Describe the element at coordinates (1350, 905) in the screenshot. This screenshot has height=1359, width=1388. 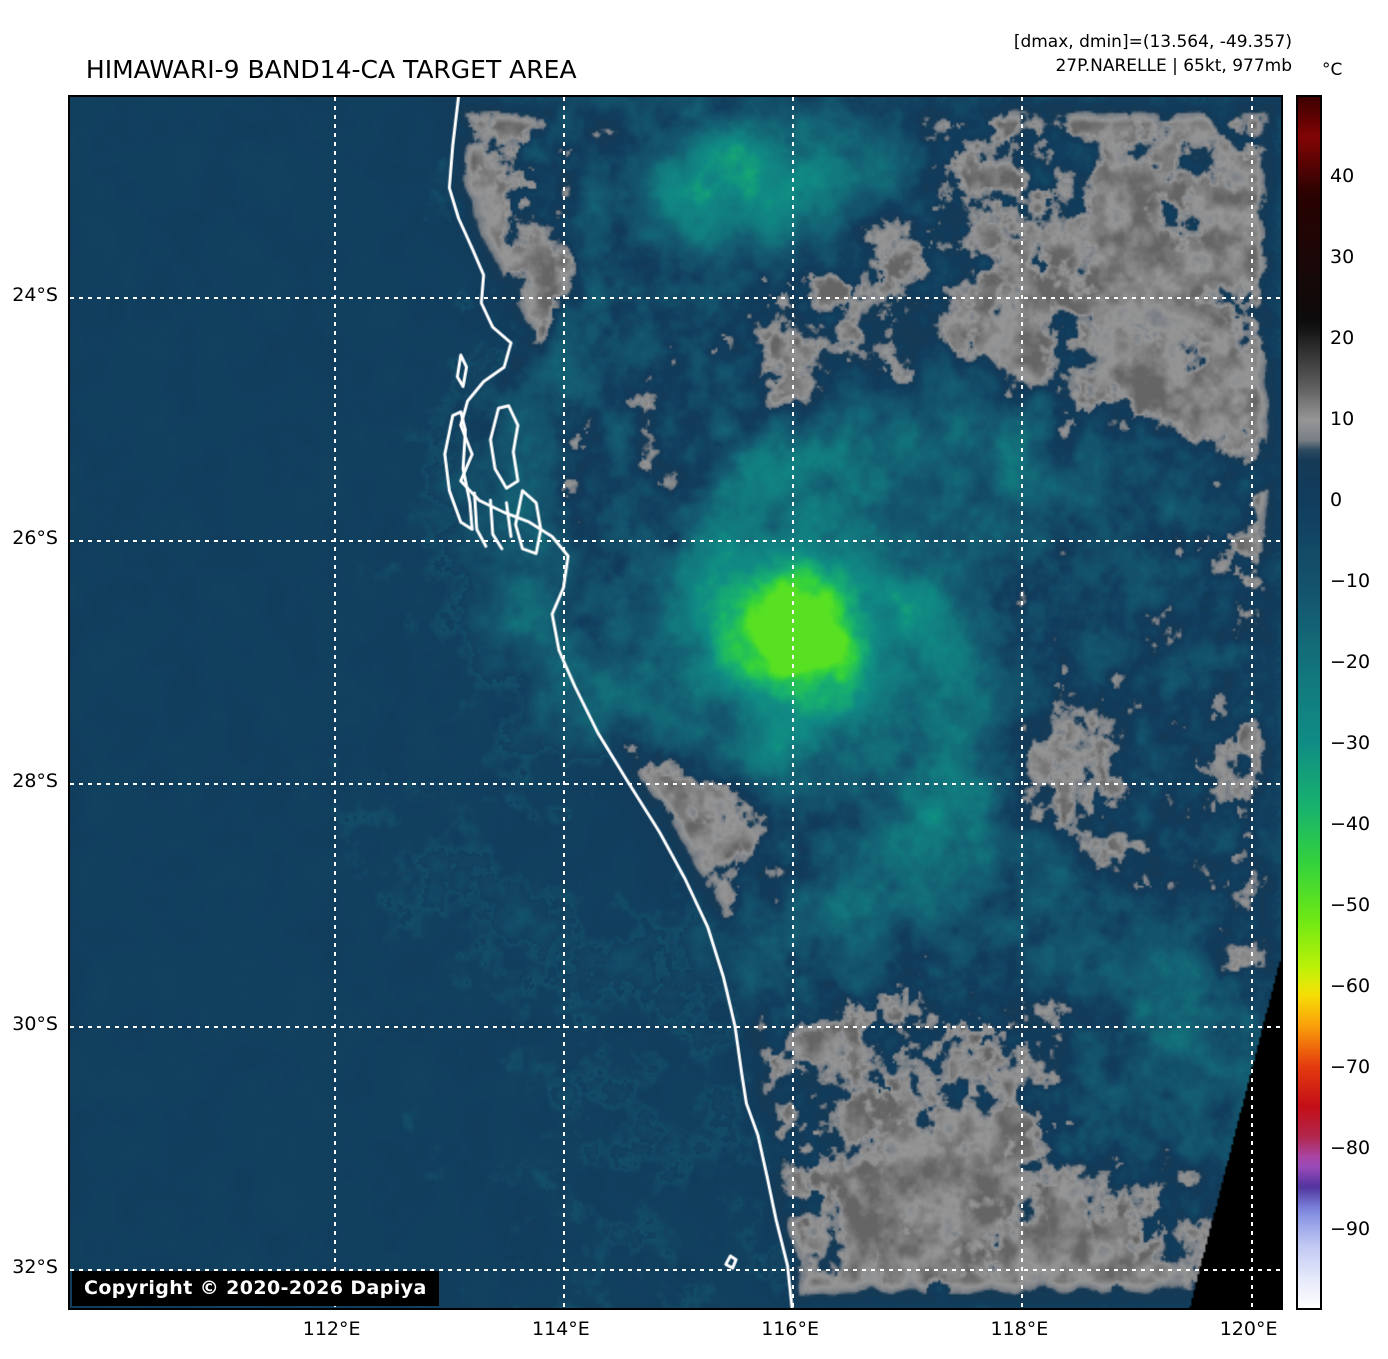
I see `colorbar-tick: −50` at that location.